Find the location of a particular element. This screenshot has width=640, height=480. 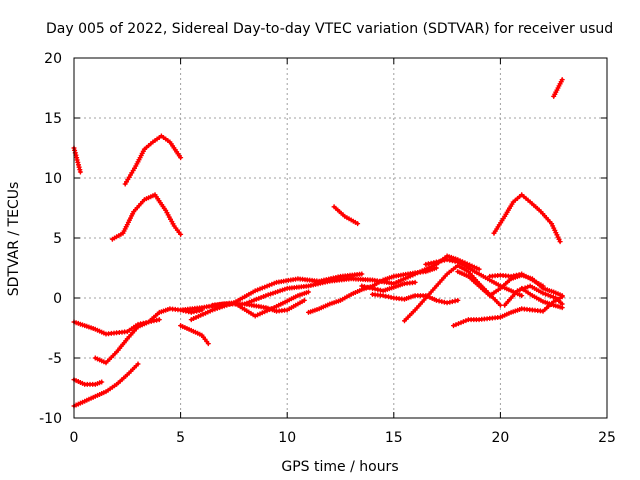

y-axis-label: SDTVAR / TECUs is located at coordinates (14, 239).